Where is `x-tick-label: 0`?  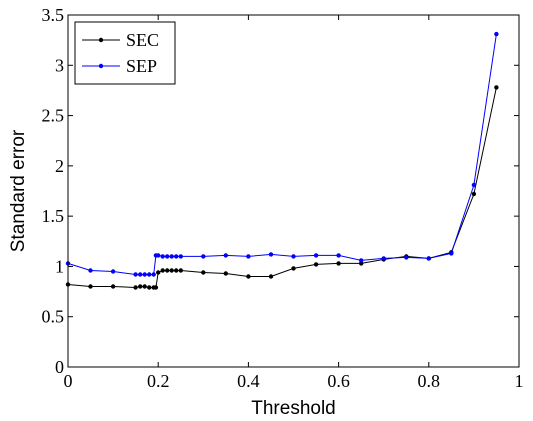
x-tick-label: 0 is located at coordinates (68, 381).